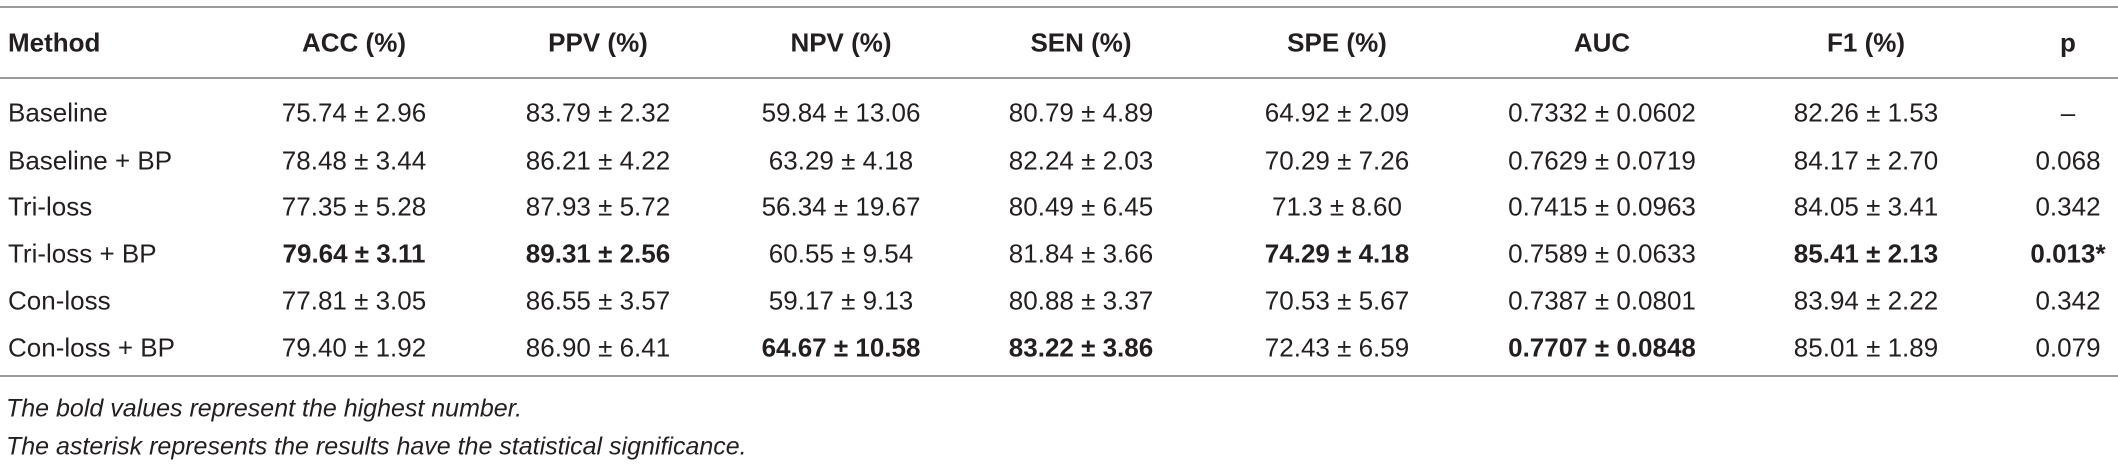 This screenshot has width=2118, height=471. I want to click on table-cell: 86.55 ± 3.57, so click(598, 300).